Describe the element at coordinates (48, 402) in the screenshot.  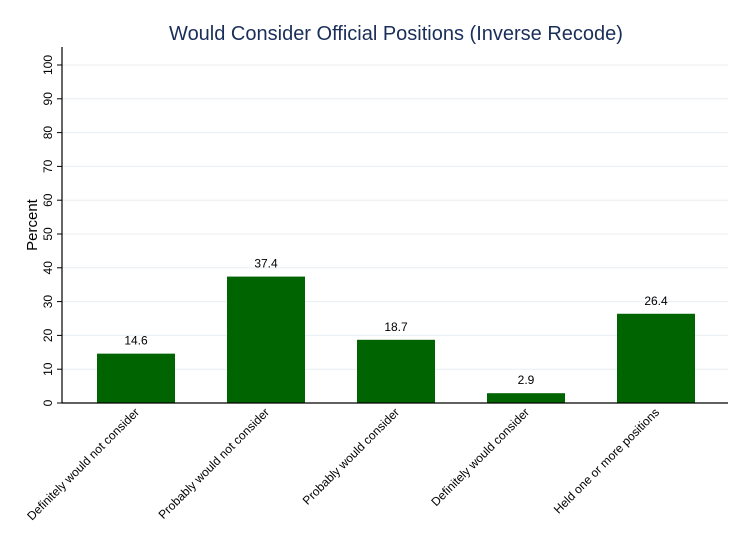
I see `y-tick-label: 0` at that location.